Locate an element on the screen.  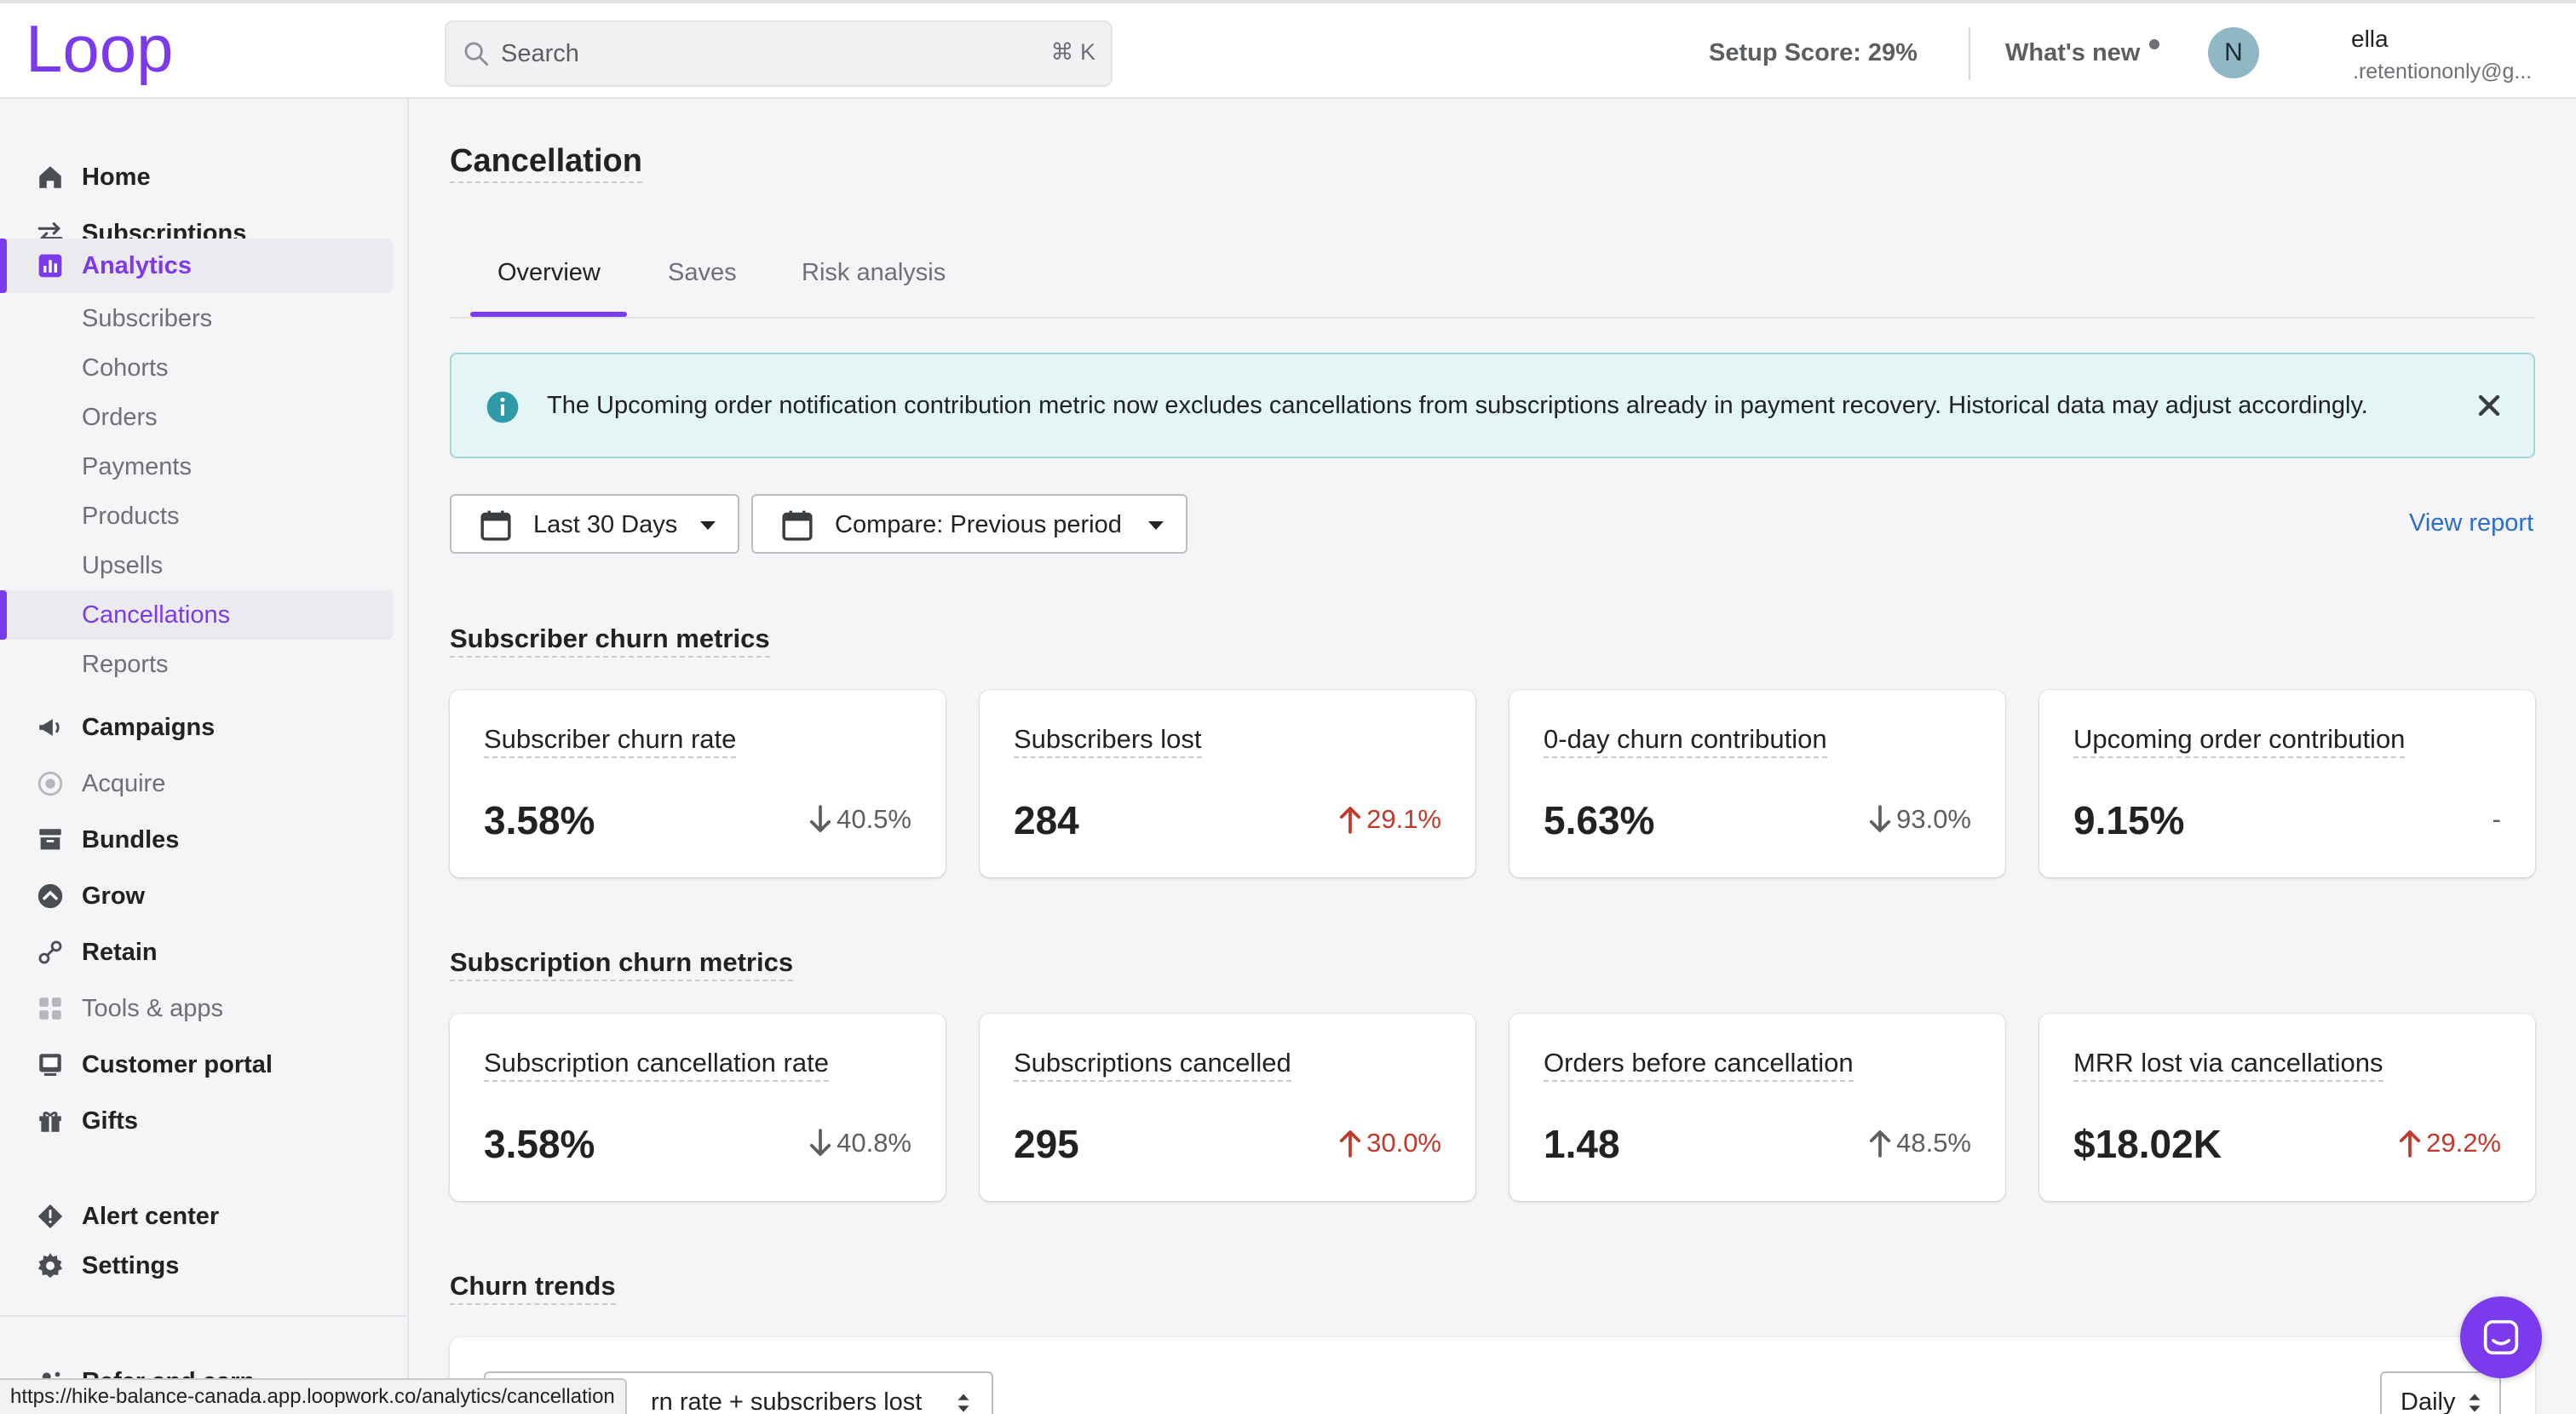
metric-delta-value: 48.5% is located at coordinates (1933, 1143).